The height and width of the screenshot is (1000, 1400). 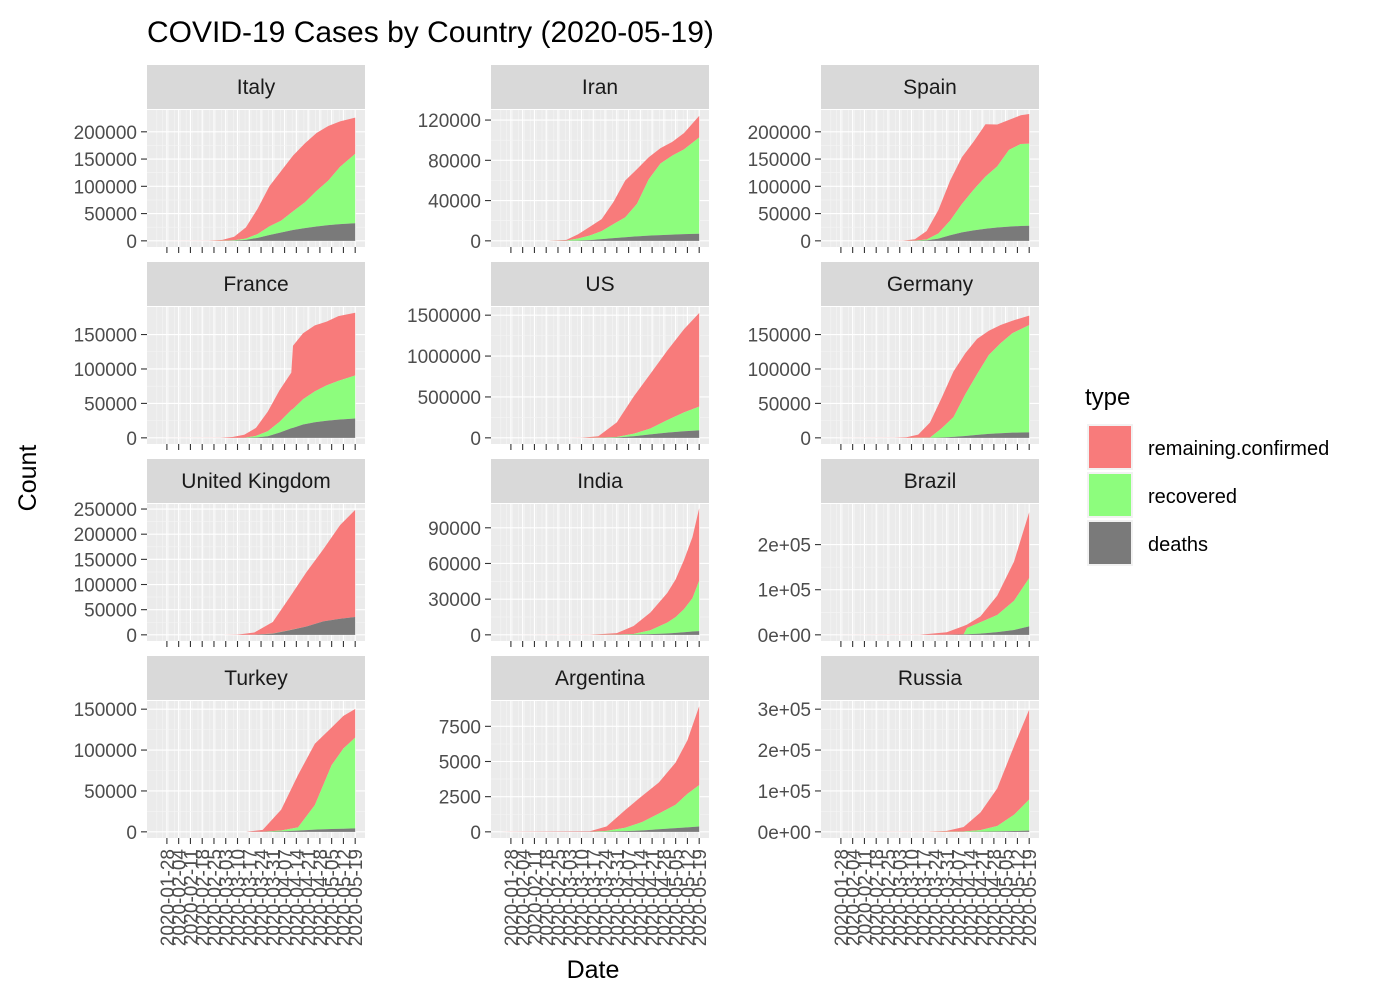 What do you see at coordinates (1107, 397) in the screenshot?
I see `legend-title: type` at bounding box center [1107, 397].